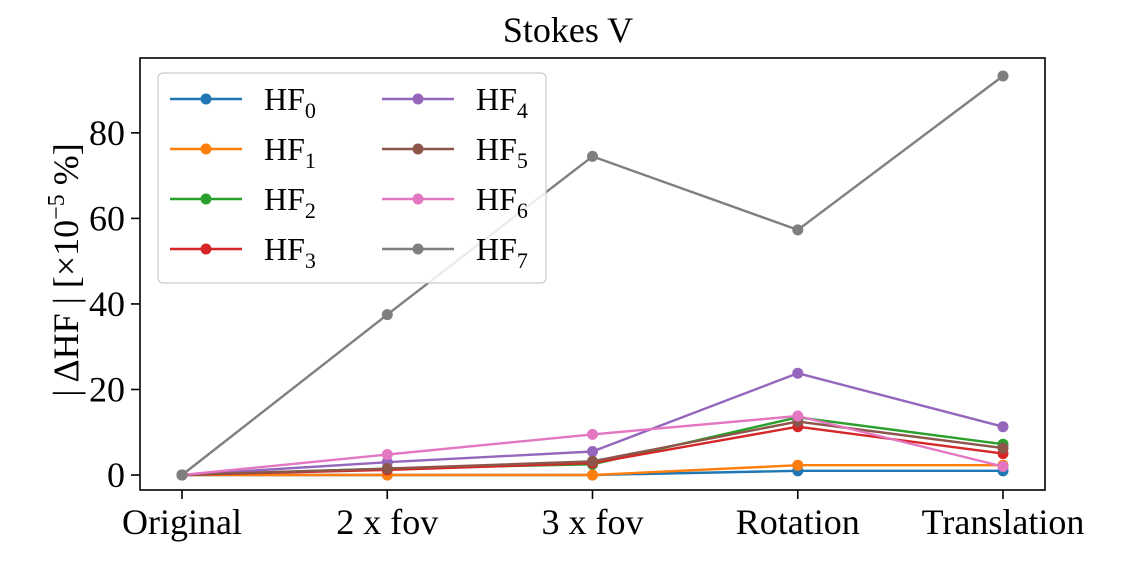 The height and width of the screenshot is (568, 1136). I want to click on y-tick-label: 40, so click(107, 304).